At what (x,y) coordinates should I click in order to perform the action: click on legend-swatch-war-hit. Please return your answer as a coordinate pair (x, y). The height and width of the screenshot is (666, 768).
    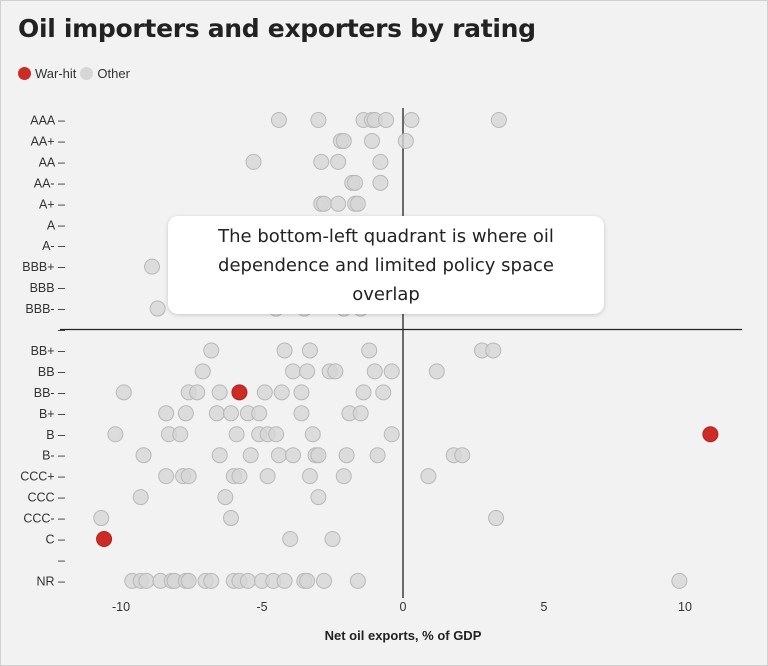
    Looking at the image, I should click on (24, 73).